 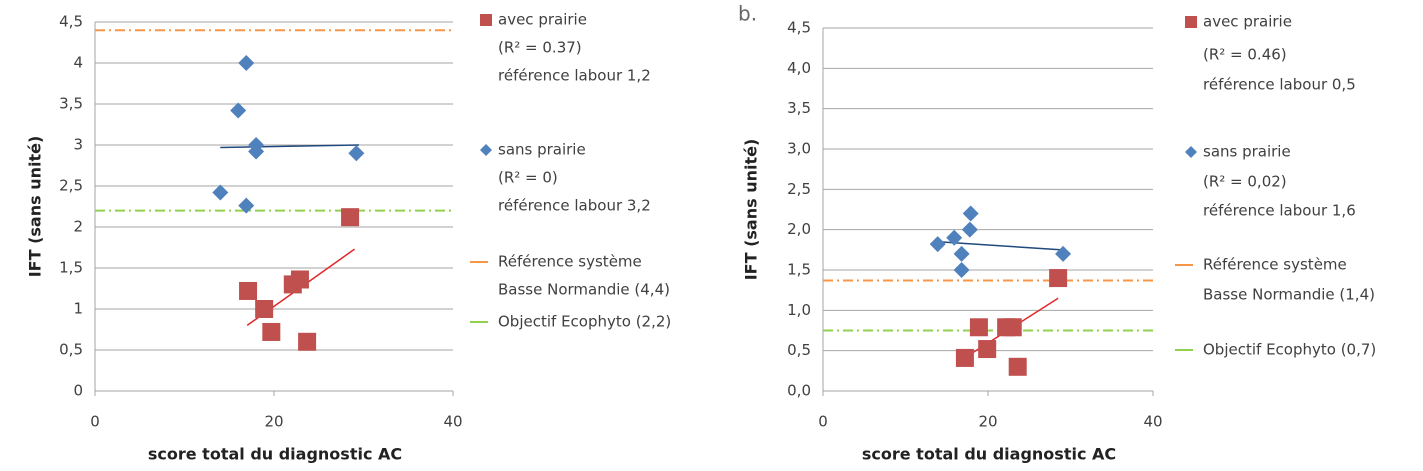 I want to click on legend-label: Basse Normandie (4,4), so click(x=584, y=290).